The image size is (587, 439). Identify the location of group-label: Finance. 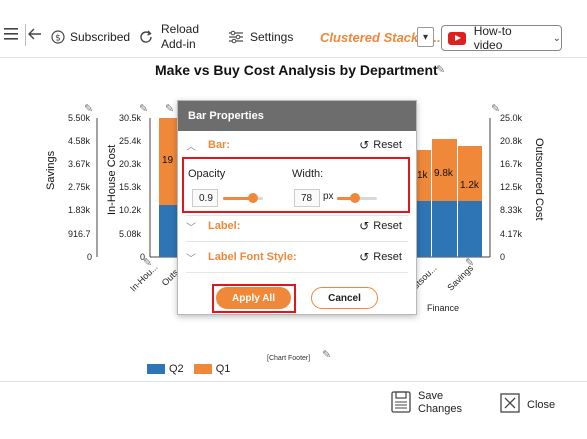
(443, 308).